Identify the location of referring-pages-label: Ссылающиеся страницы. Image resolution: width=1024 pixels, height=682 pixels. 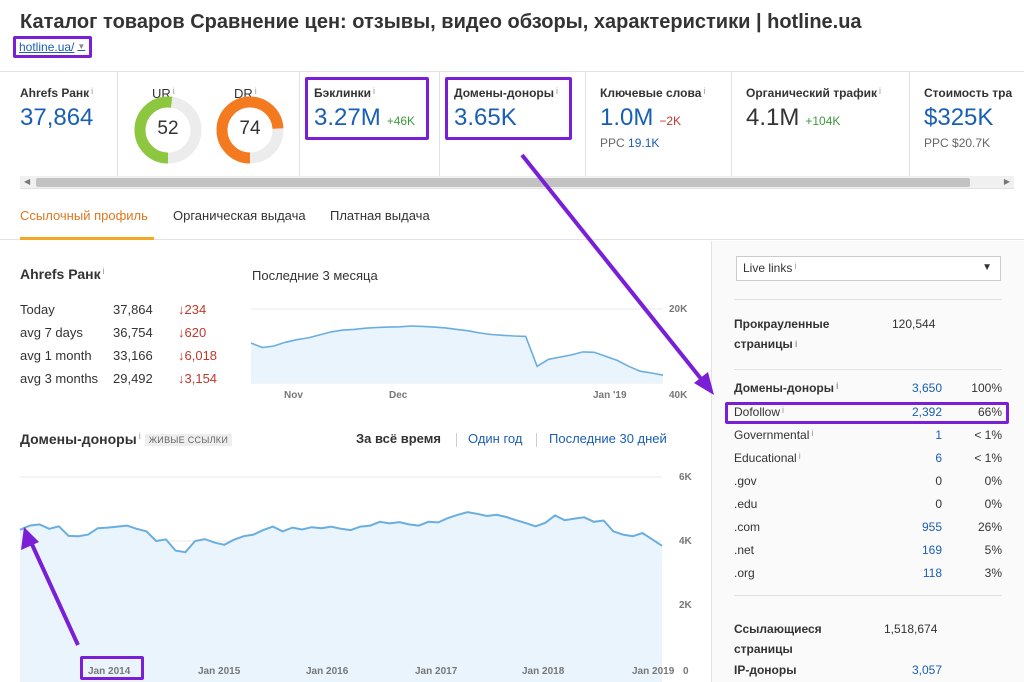
(778, 639).